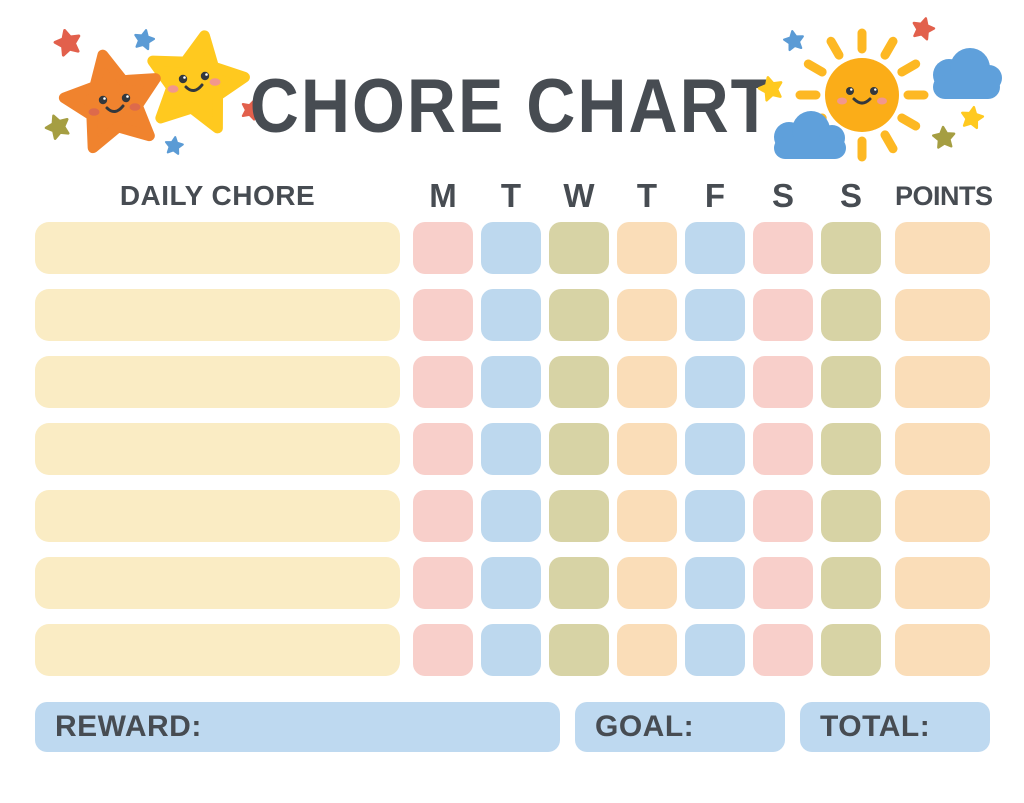 The image size is (1024, 803). I want to click on day-header-tuesday: T, so click(511, 195).